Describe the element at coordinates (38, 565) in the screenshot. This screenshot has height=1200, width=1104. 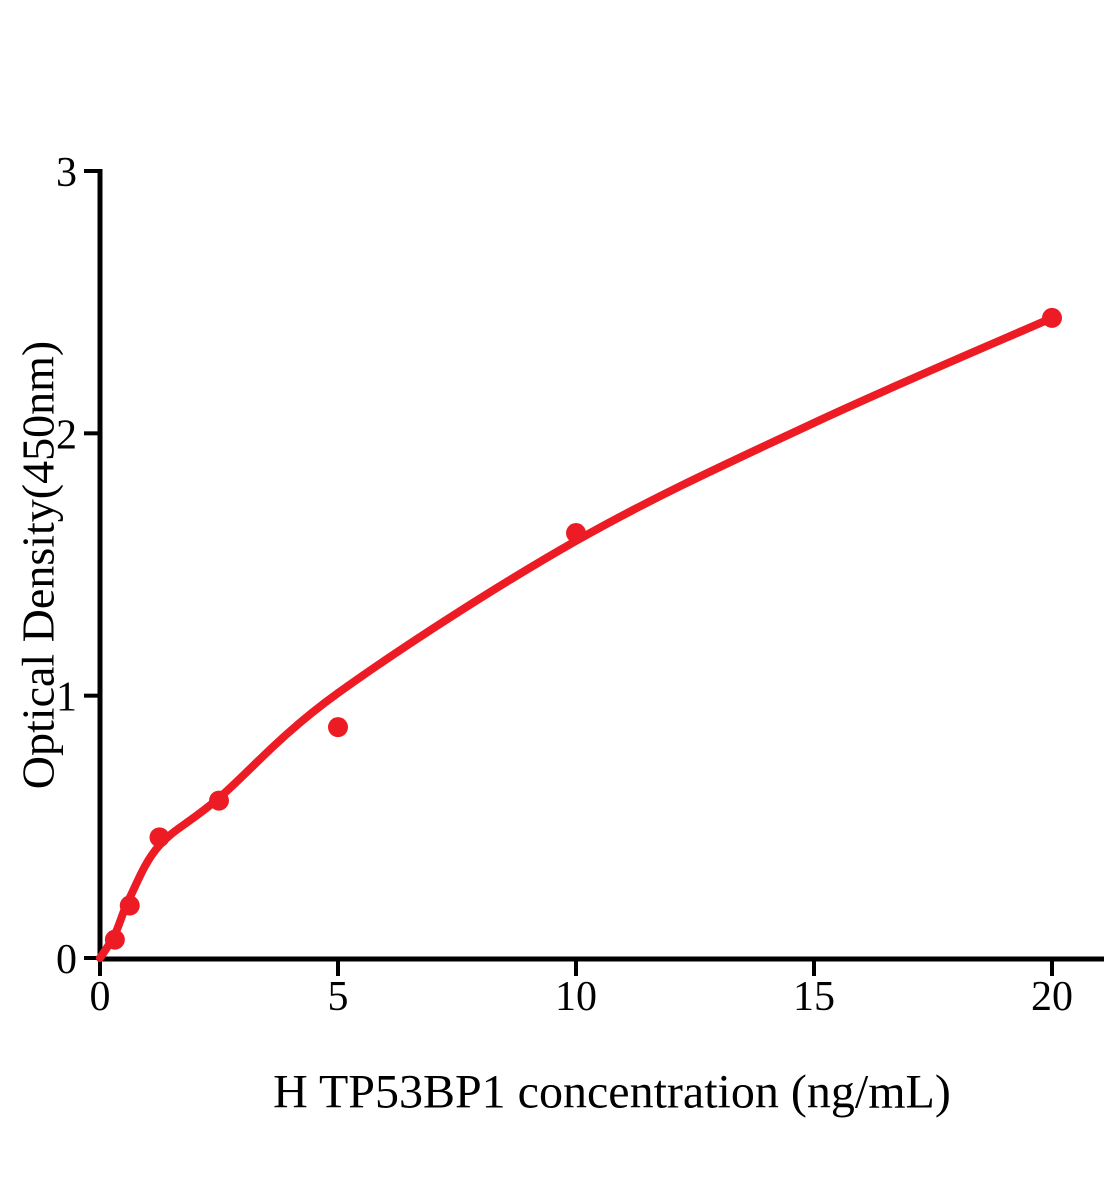
I see `y-axis-title: Optical Density(450nm)` at that location.